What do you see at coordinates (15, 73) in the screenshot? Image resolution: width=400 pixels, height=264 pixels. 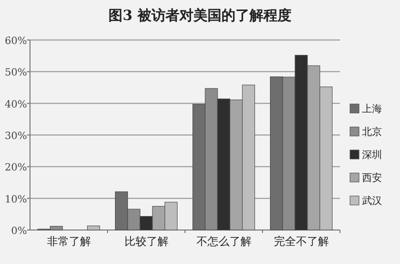 I see `y-tick-label: 50%` at bounding box center [15, 73].